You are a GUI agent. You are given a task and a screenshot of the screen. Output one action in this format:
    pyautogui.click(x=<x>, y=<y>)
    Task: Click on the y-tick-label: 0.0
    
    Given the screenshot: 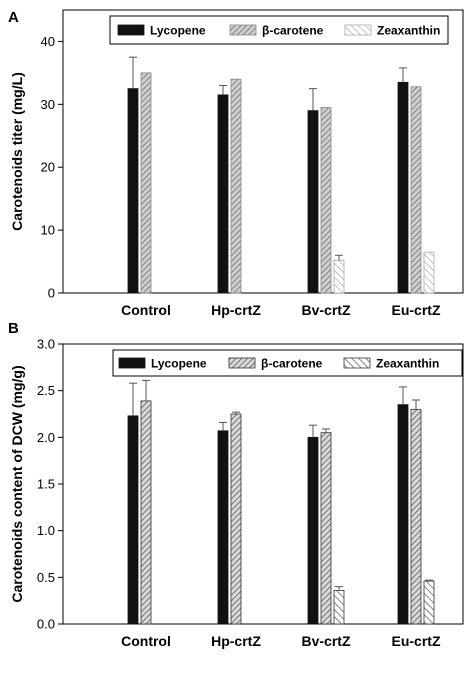 What is the action you would take?
    pyautogui.click(x=46, y=624)
    